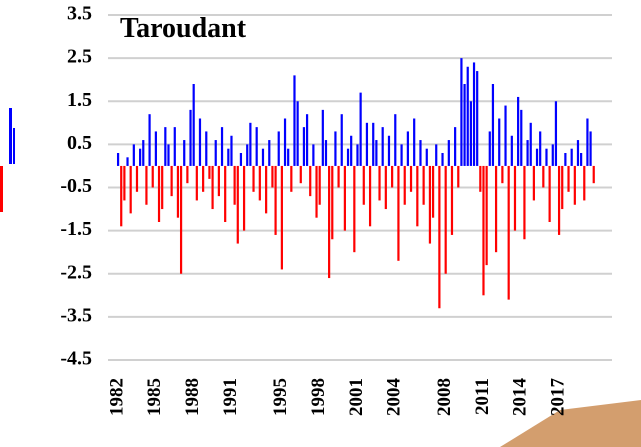 The height and width of the screenshot is (447, 641). Describe the element at coordinates (570, 423) in the screenshot. I see `decoration-arrow` at that location.